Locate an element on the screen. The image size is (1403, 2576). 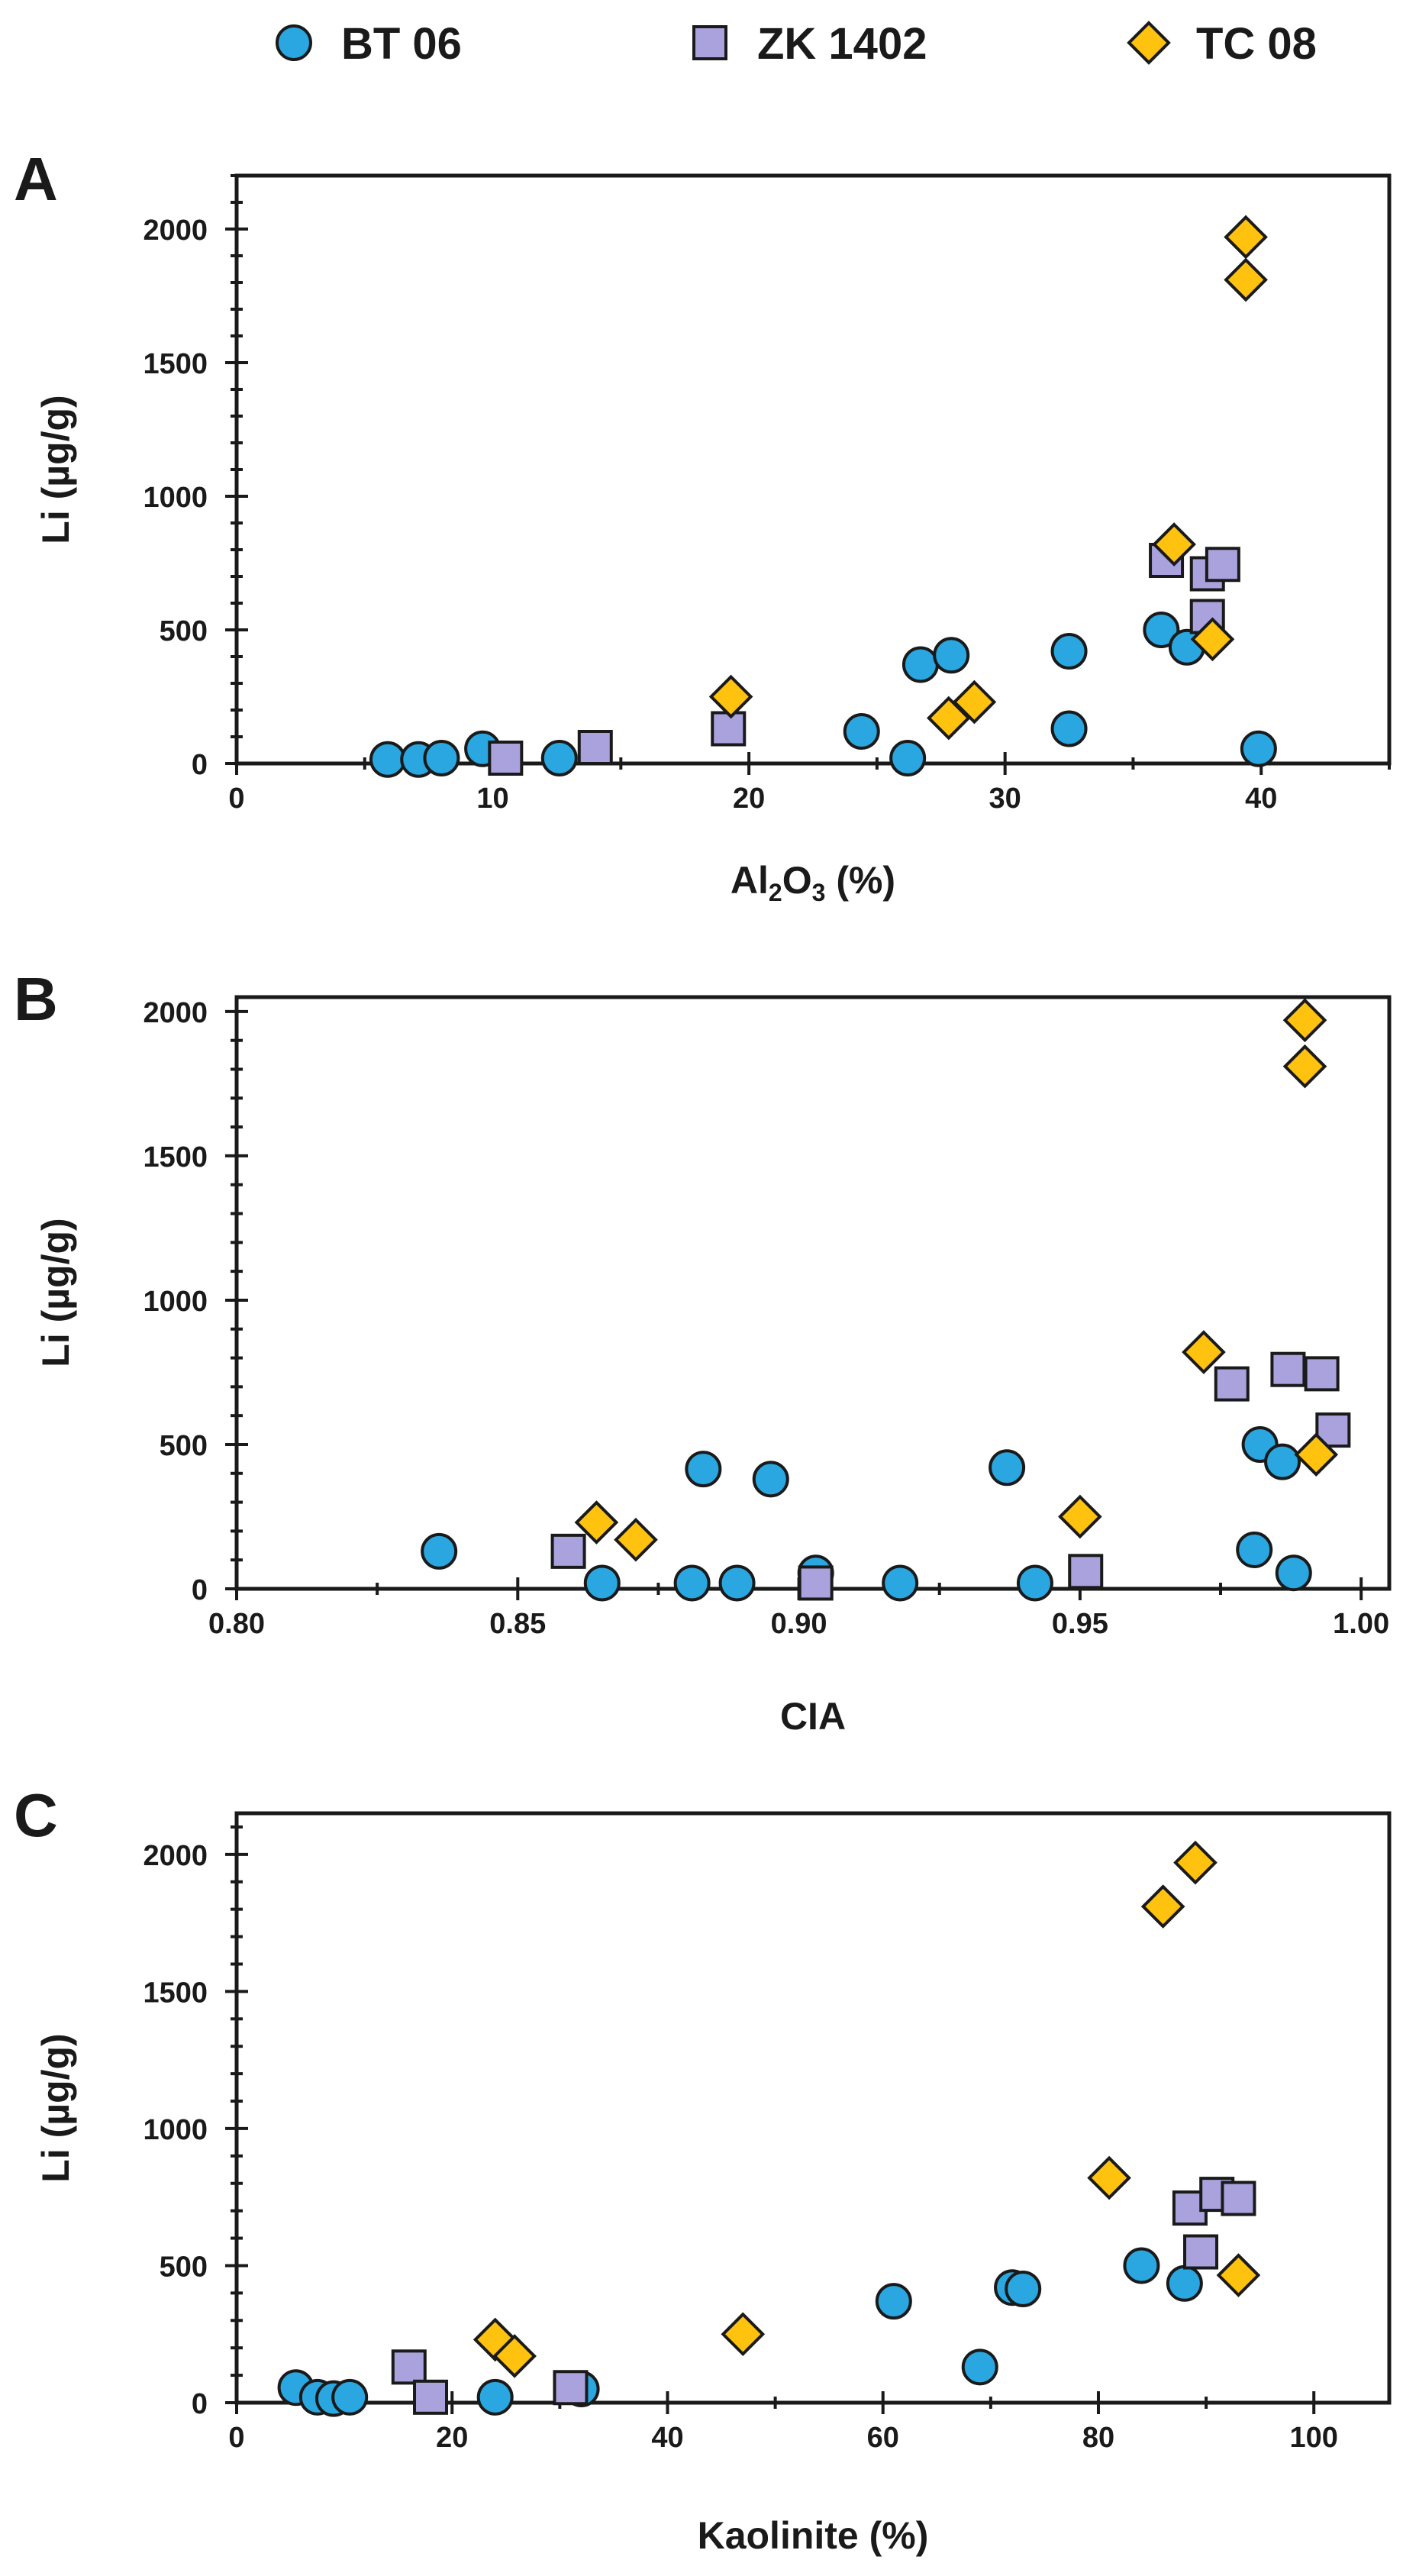
data-points-a is located at coordinates (823, 496).